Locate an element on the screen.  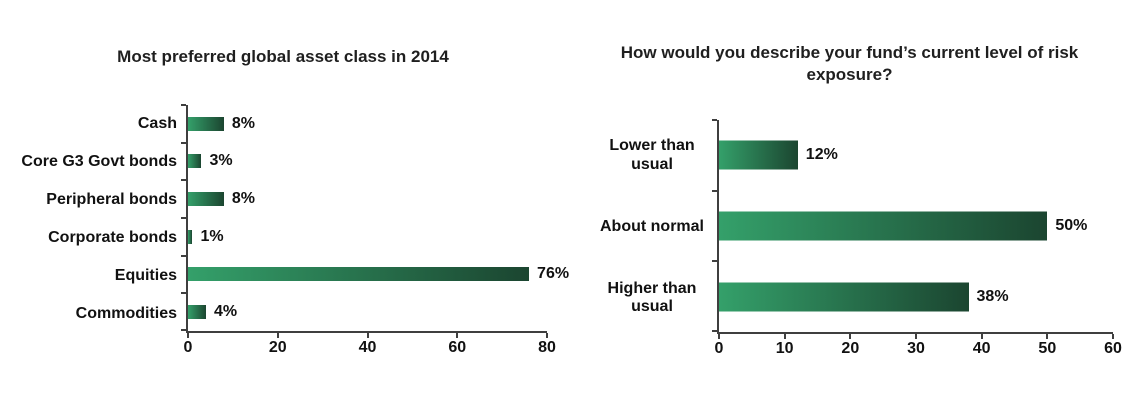
category-label: Corporate bonds is located at coordinates (112, 237).